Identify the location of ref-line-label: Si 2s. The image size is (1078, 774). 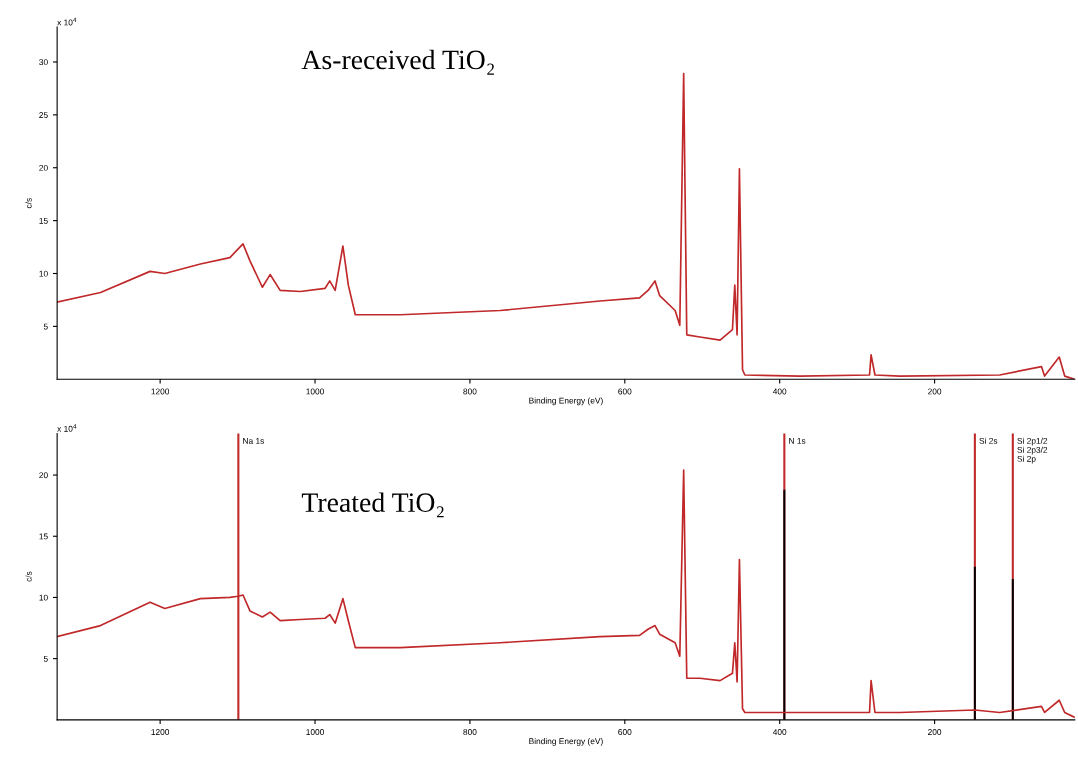
(988, 440).